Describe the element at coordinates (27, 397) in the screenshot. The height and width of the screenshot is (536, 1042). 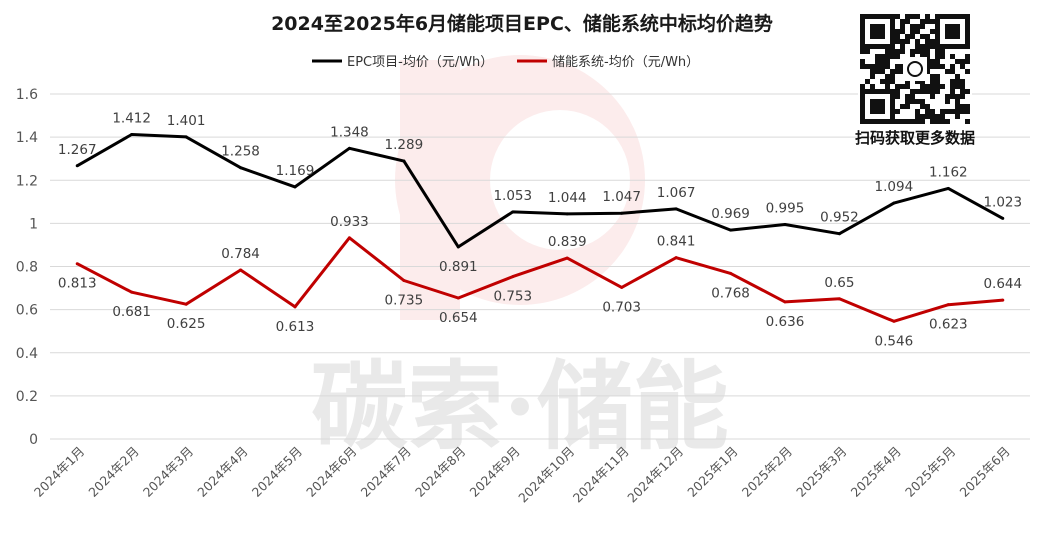
I see `y-tick-label: 0.2` at that location.